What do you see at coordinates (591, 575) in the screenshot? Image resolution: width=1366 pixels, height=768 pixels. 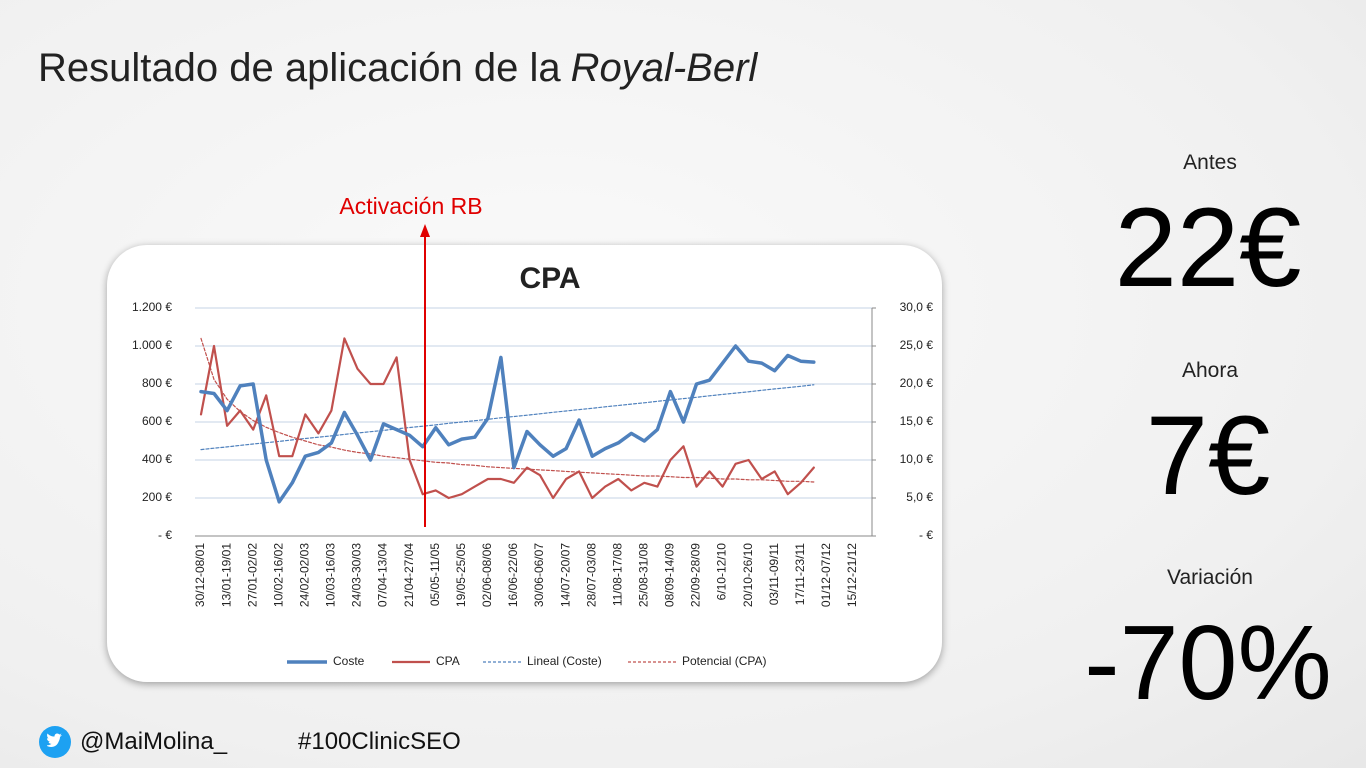 I see `x-tick-label: 28/07-03/08` at bounding box center [591, 575].